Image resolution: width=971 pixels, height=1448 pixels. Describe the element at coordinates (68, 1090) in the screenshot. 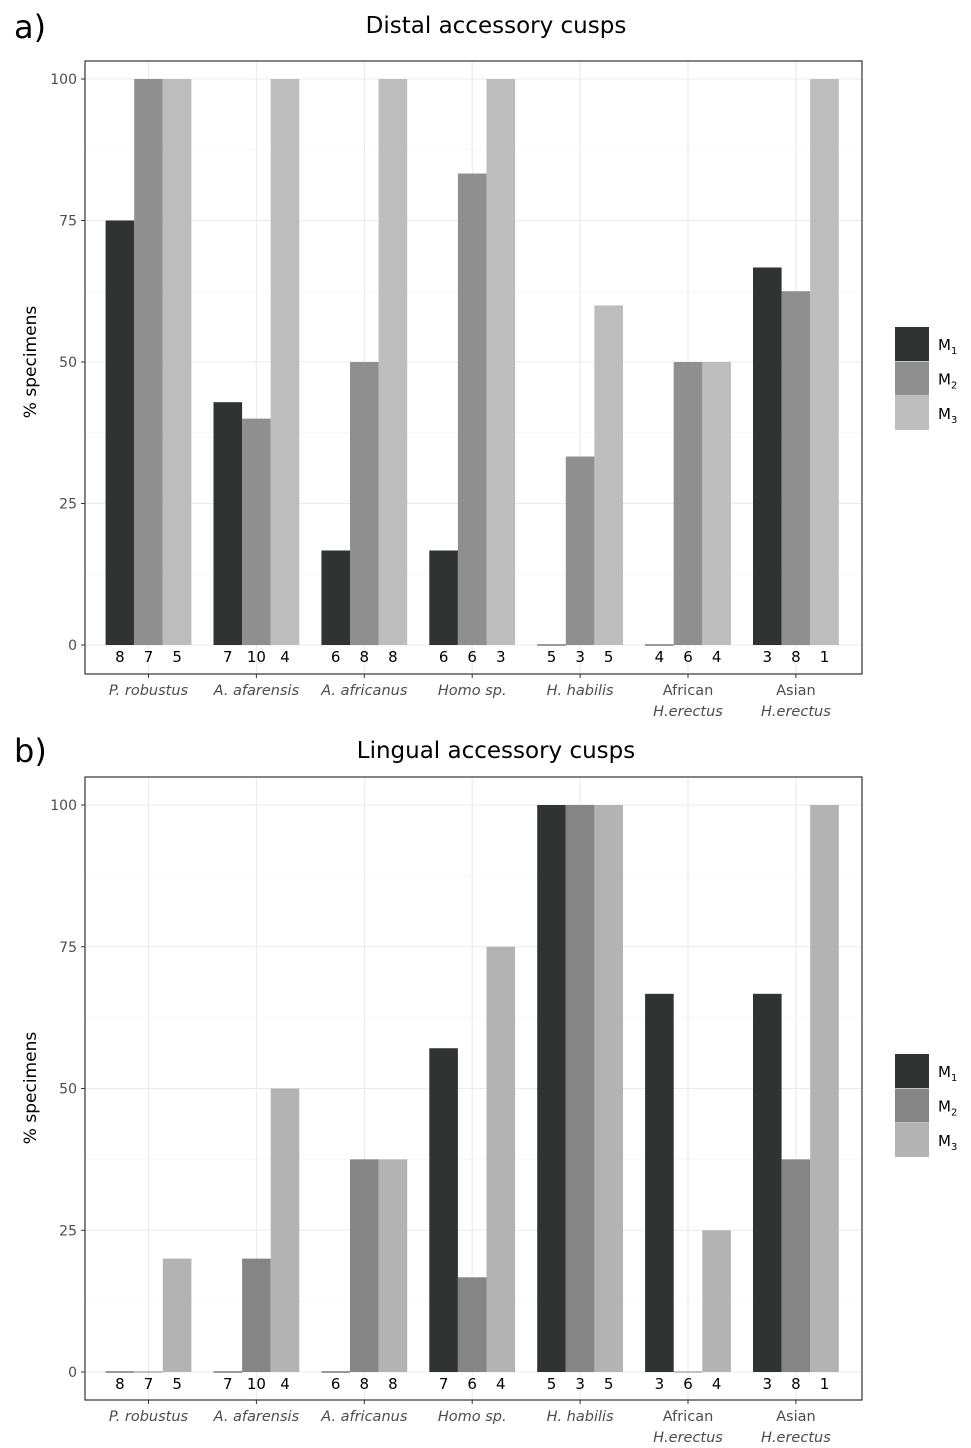

I see `y-tick-label: 50` at that location.